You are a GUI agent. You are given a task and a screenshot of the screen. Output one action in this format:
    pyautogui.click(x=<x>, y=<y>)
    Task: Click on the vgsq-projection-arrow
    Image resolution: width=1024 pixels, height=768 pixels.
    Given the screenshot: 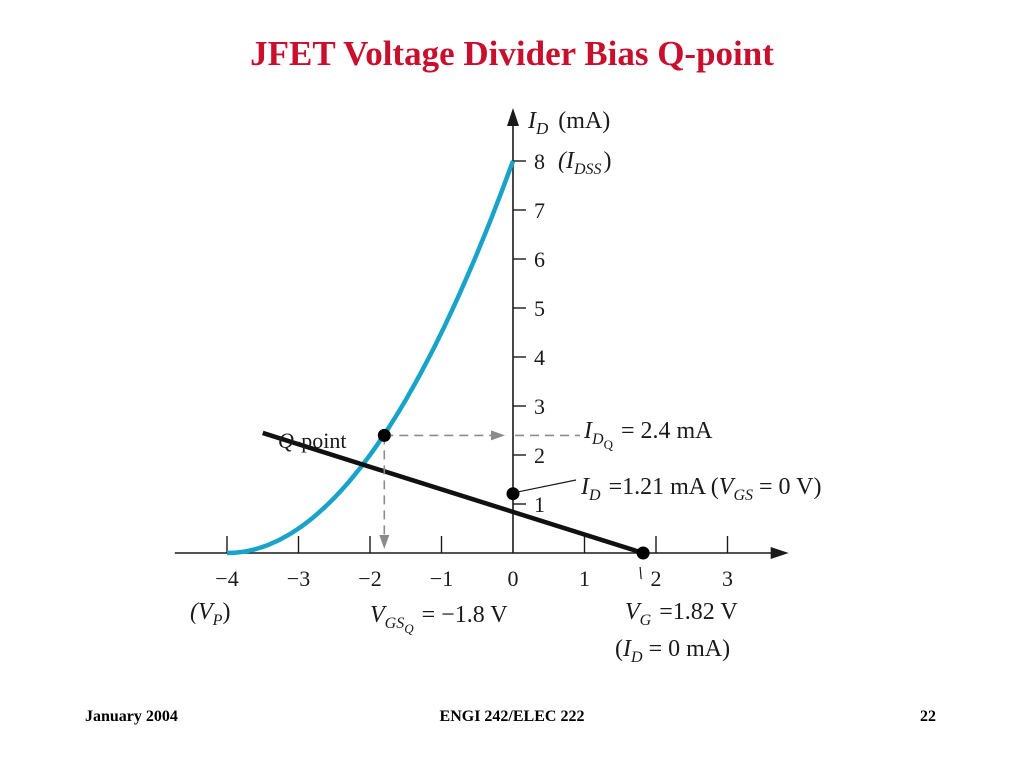 What is the action you would take?
    pyautogui.click(x=384, y=542)
    